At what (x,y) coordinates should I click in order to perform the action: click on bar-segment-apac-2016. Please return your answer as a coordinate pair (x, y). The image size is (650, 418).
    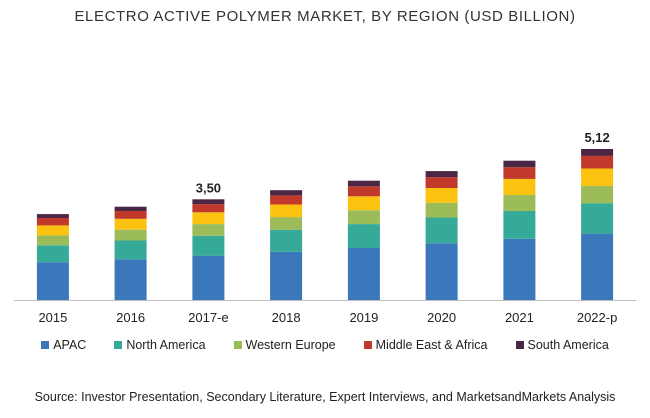
    Looking at the image, I should click on (130, 279).